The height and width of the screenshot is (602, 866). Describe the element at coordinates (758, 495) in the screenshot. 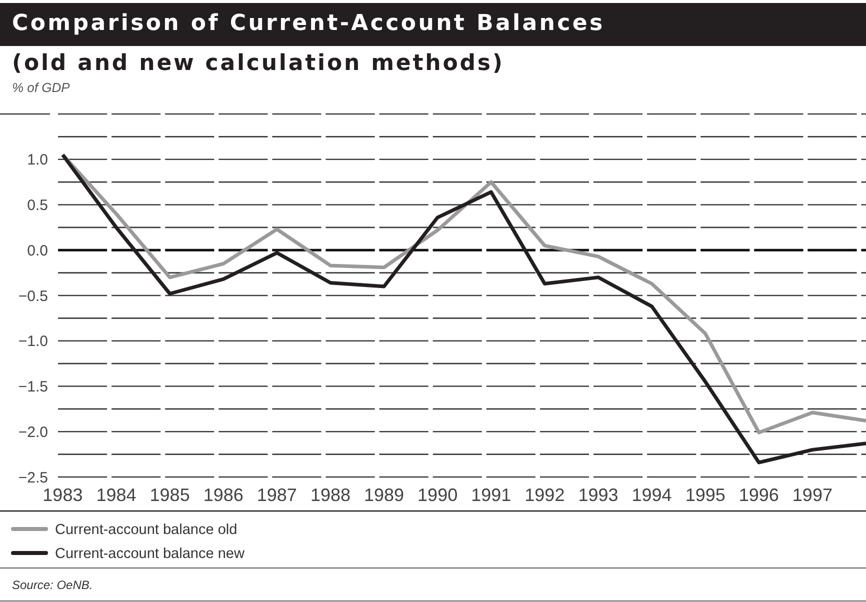

I see `x-tick-label: 1996` at that location.